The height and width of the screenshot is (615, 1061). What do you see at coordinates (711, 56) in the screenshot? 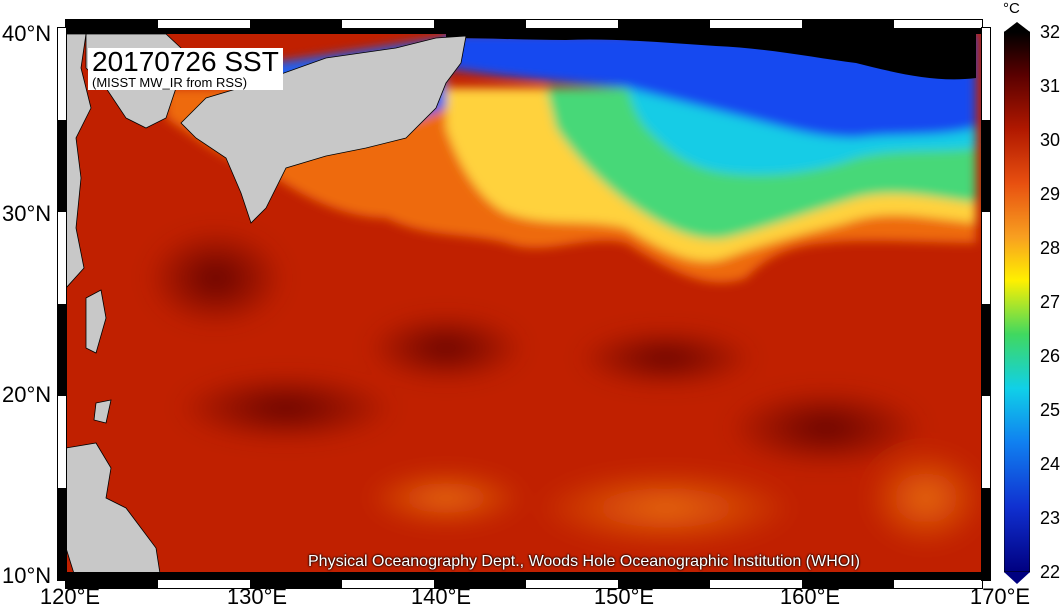
I see `no-data-top` at bounding box center [711, 56].